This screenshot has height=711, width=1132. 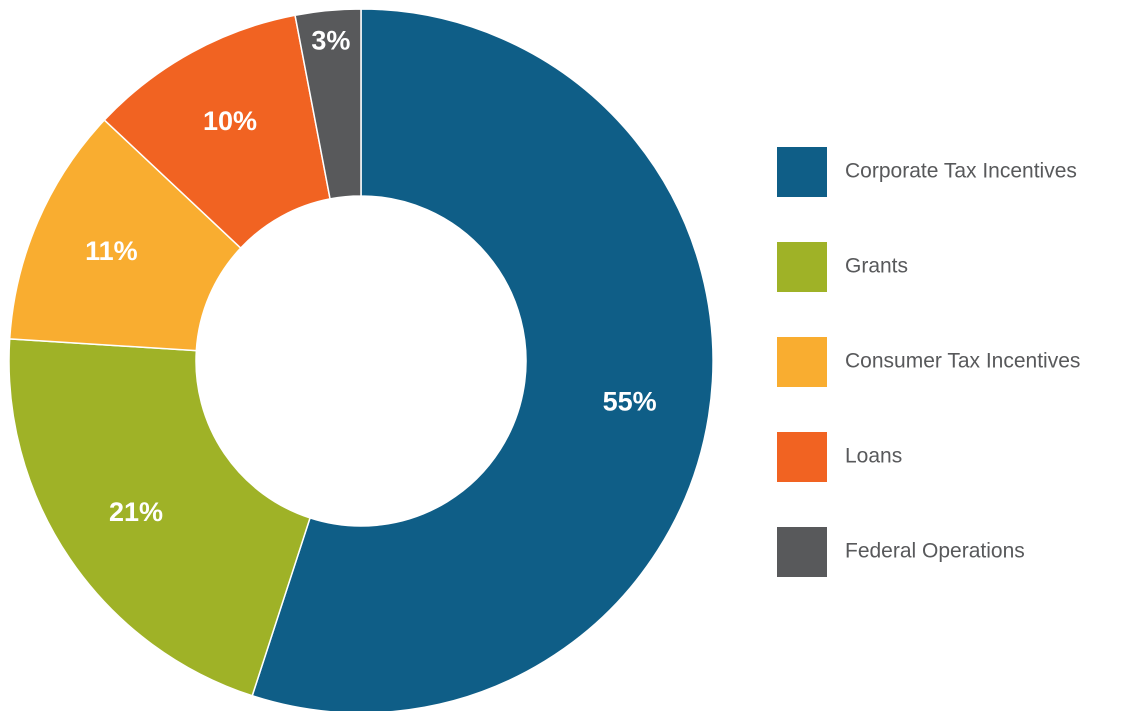 What do you see at coordinates (111, 251) in the screenshot?
I see `slice-label: 11%` at bounding box center [111, 251].